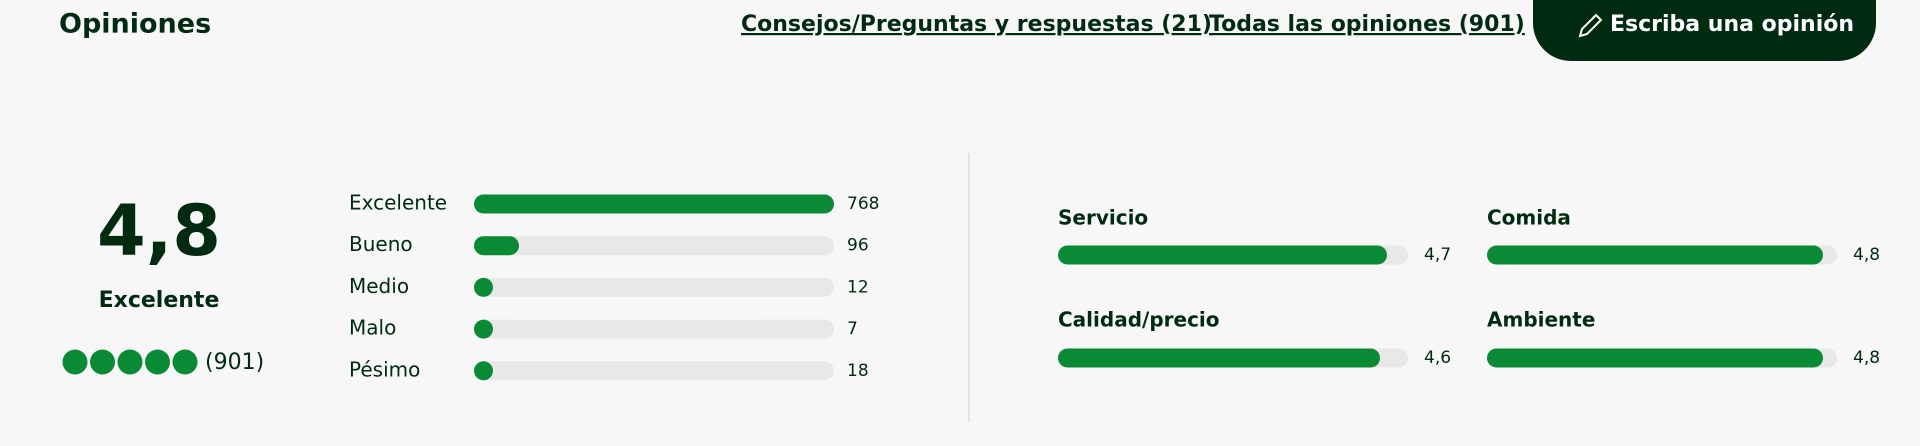 The image size is (1920, 446). What do you see at coordinates (1367, 24) in the screenshot?
I see `all-reviews-link: Todas las opiniones (901)` at bounding box center [1367, 24].